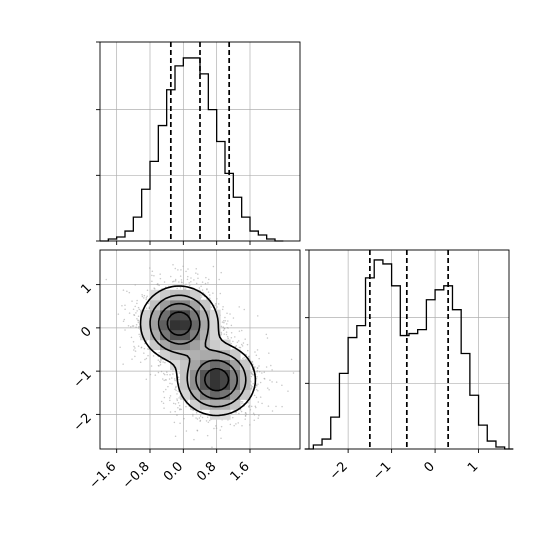 Image resolution: width=550 pixels, height=550 pixels. I want to click on panel-frame, so click(200, 349).